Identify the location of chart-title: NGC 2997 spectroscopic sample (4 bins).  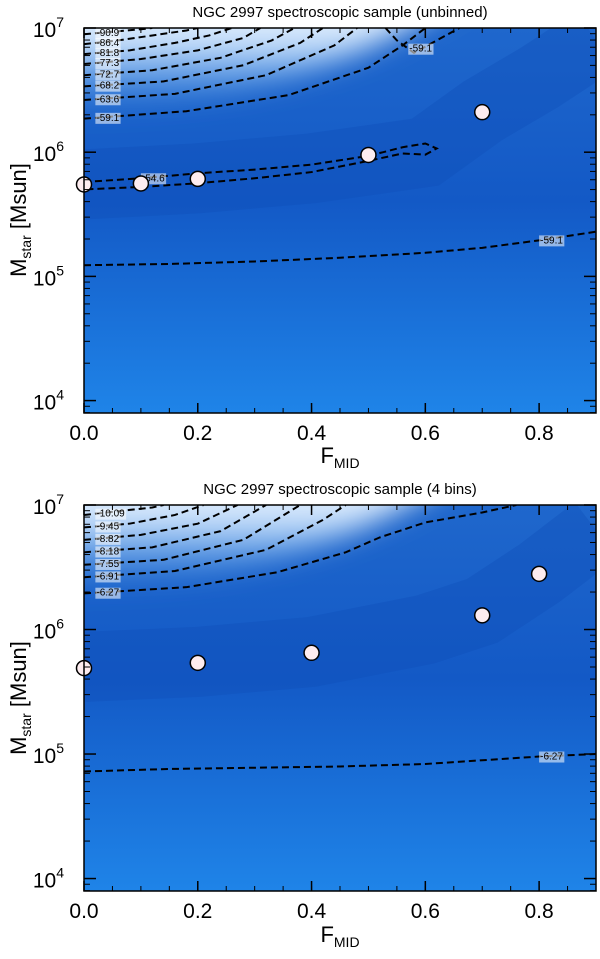
(339, 489).